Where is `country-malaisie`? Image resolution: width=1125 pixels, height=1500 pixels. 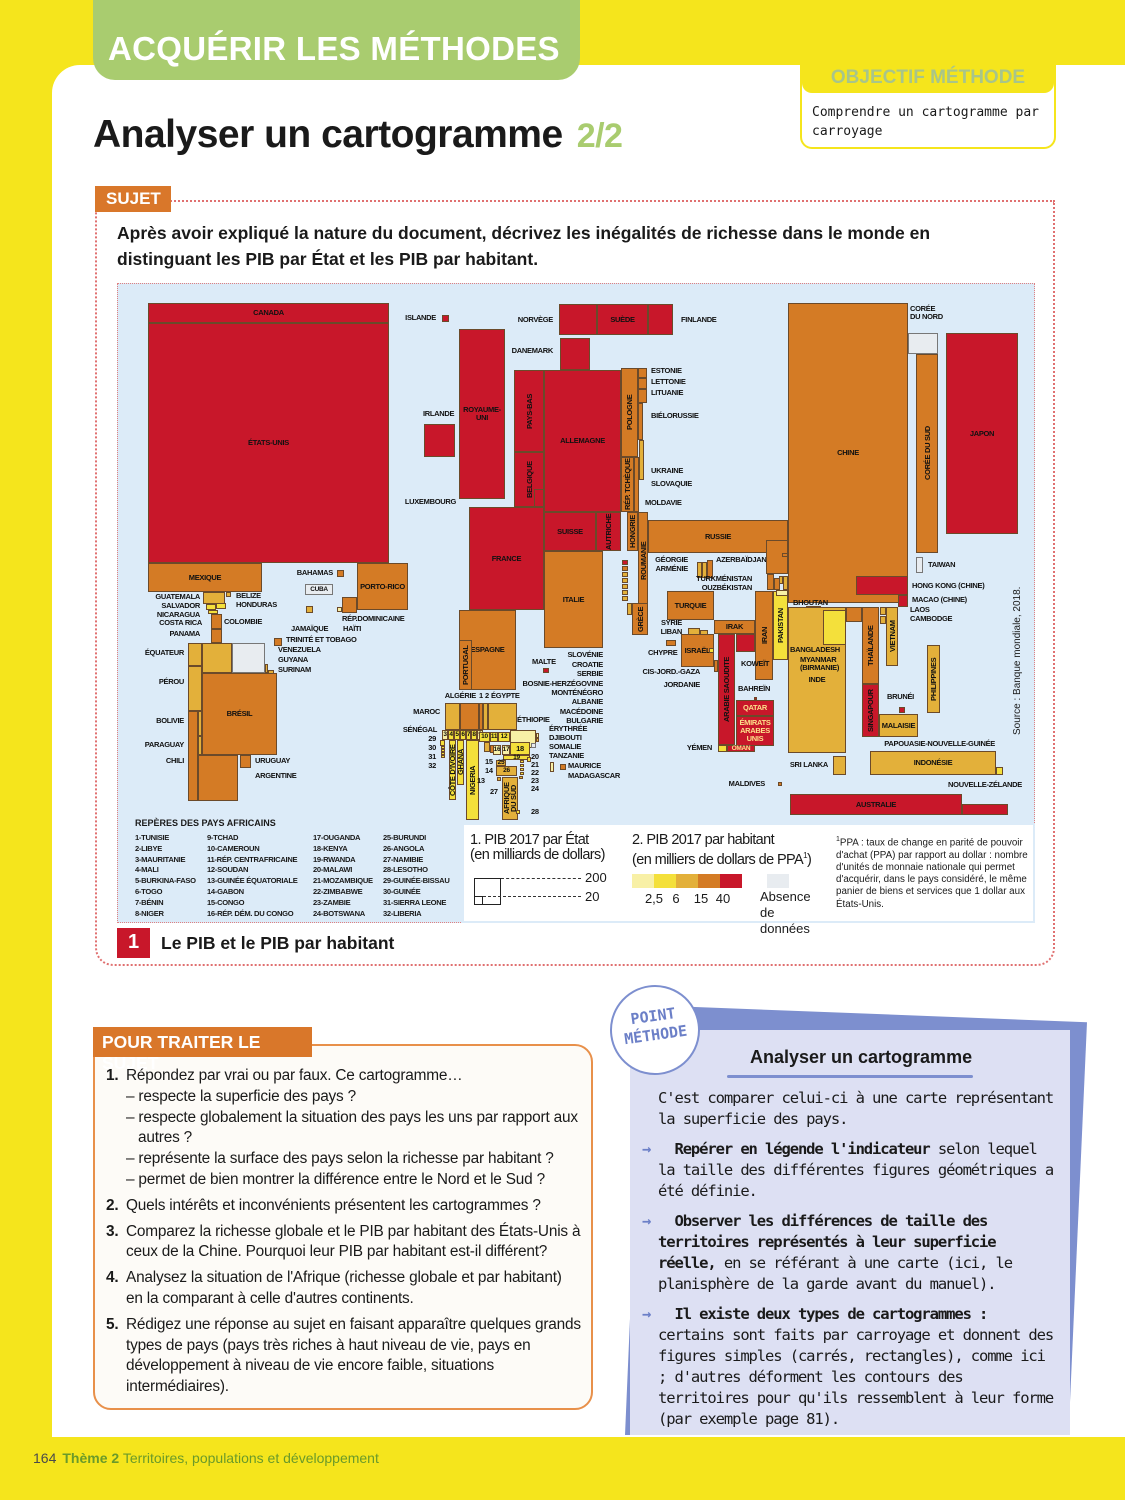
country-malaisie is located at coordinates (898, 725).